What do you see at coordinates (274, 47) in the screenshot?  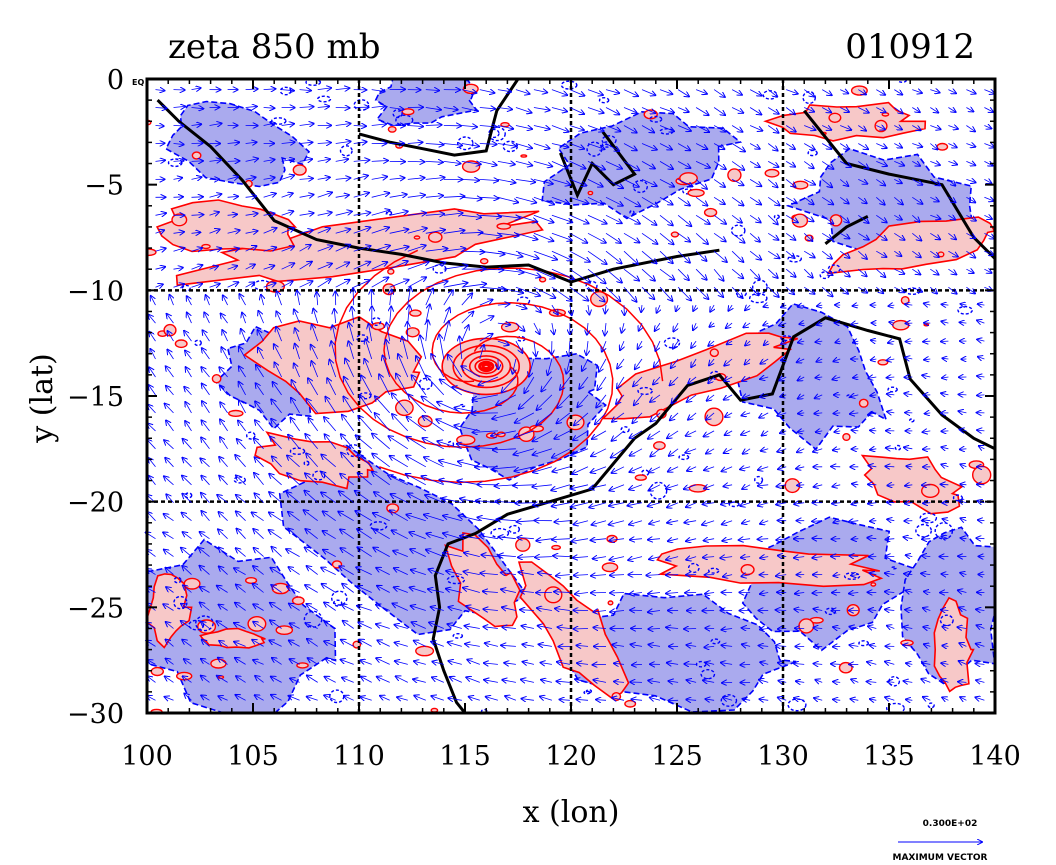 I see `chart-title: zeta 850 mb` at bounding box center [274, 47].